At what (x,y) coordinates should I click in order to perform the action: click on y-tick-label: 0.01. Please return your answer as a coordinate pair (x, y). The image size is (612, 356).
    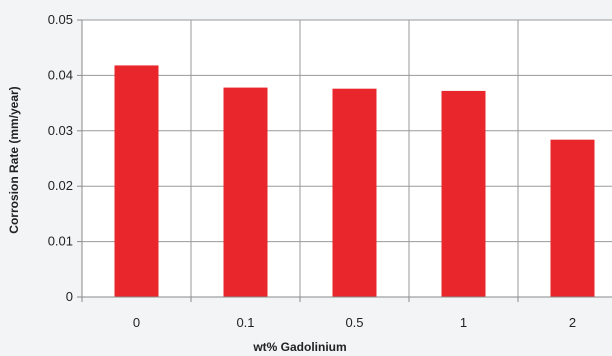
    Looking at the image, I should click on (60, 241).